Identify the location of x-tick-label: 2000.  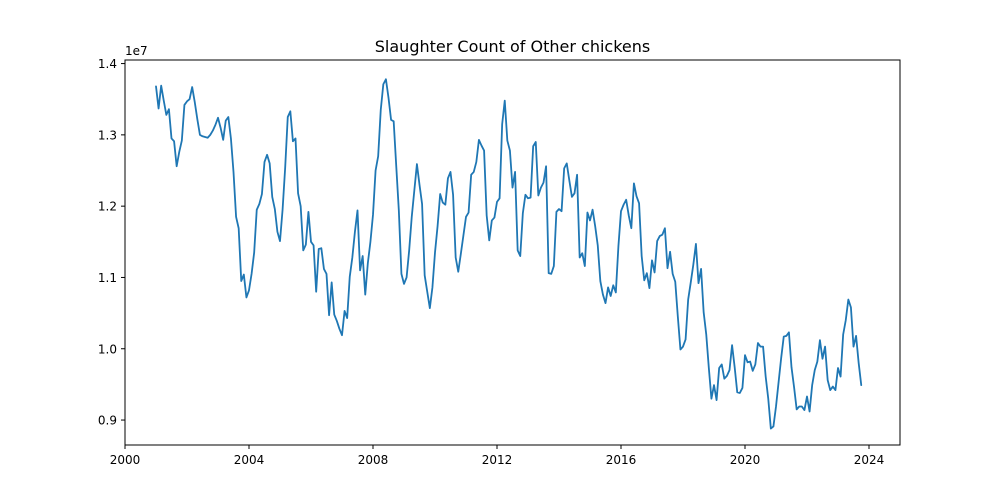
(125, 460).